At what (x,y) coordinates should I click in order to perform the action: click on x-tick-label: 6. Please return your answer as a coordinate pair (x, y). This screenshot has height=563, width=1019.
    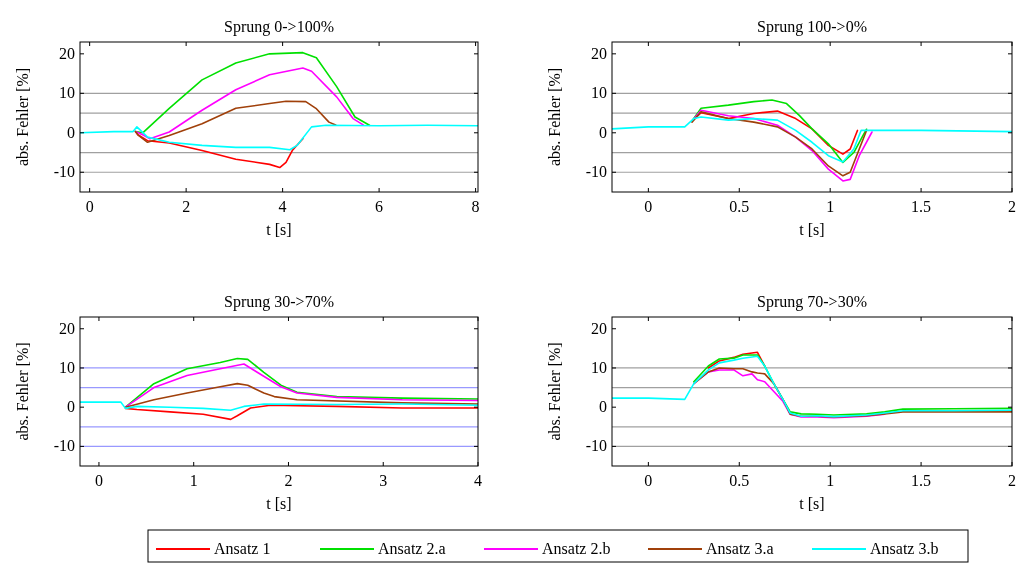
    Looking at the image, I should click on (379, 206).